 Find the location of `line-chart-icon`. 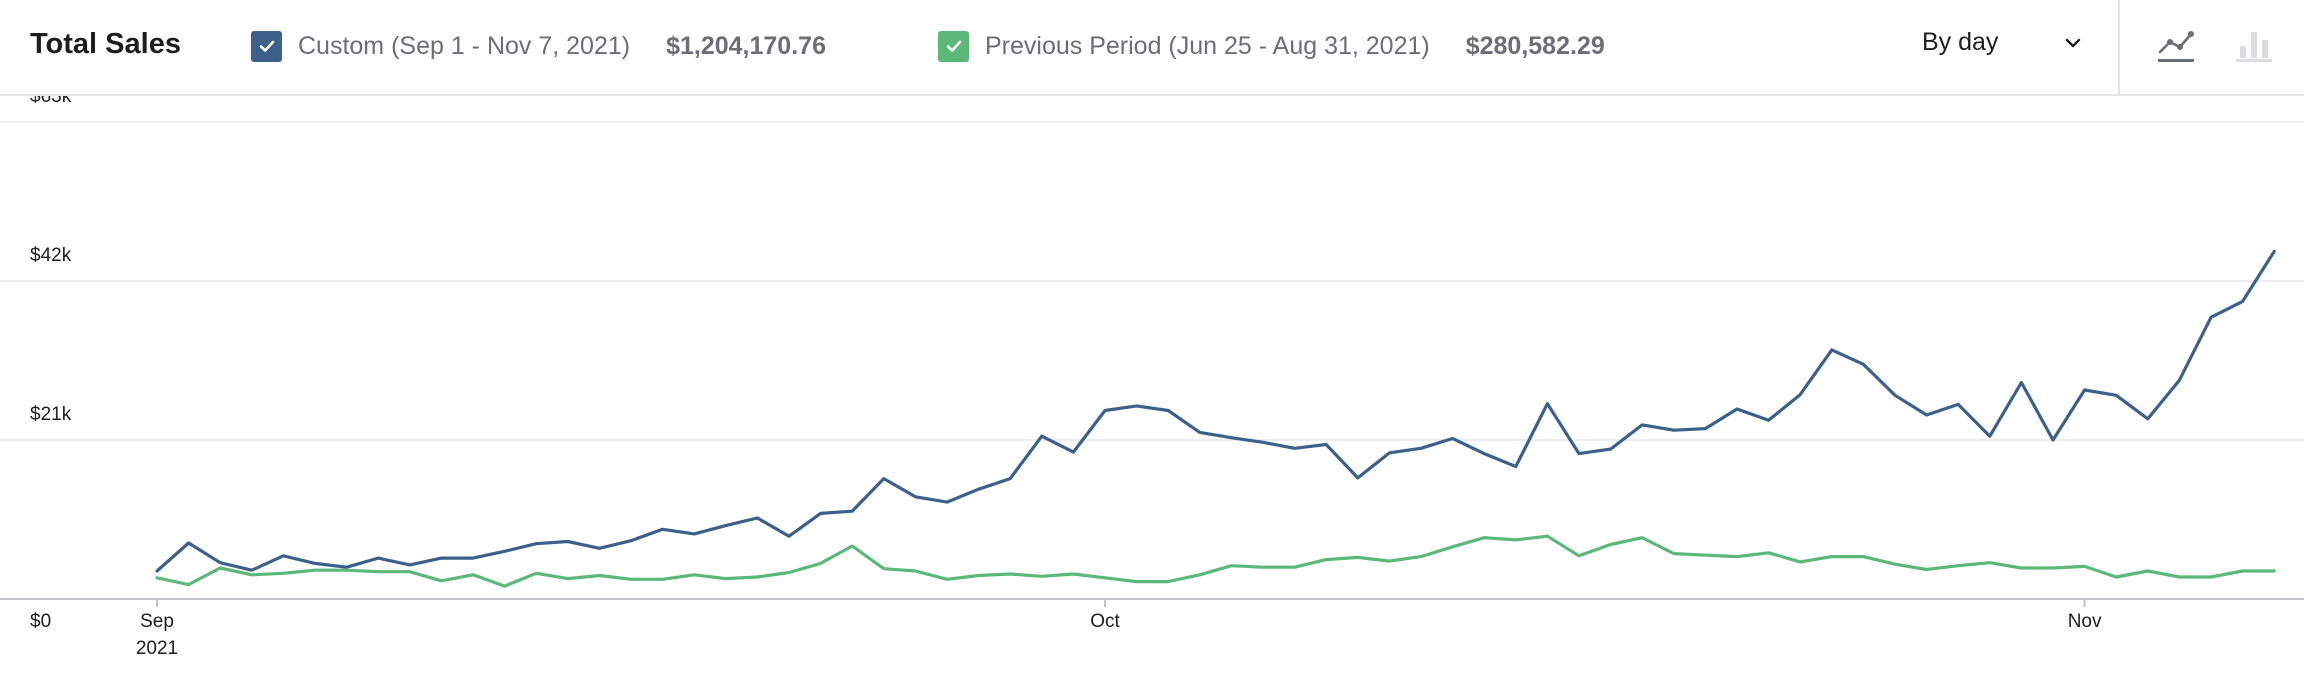

line-chart-icon is located at coordinates (2176, 46).